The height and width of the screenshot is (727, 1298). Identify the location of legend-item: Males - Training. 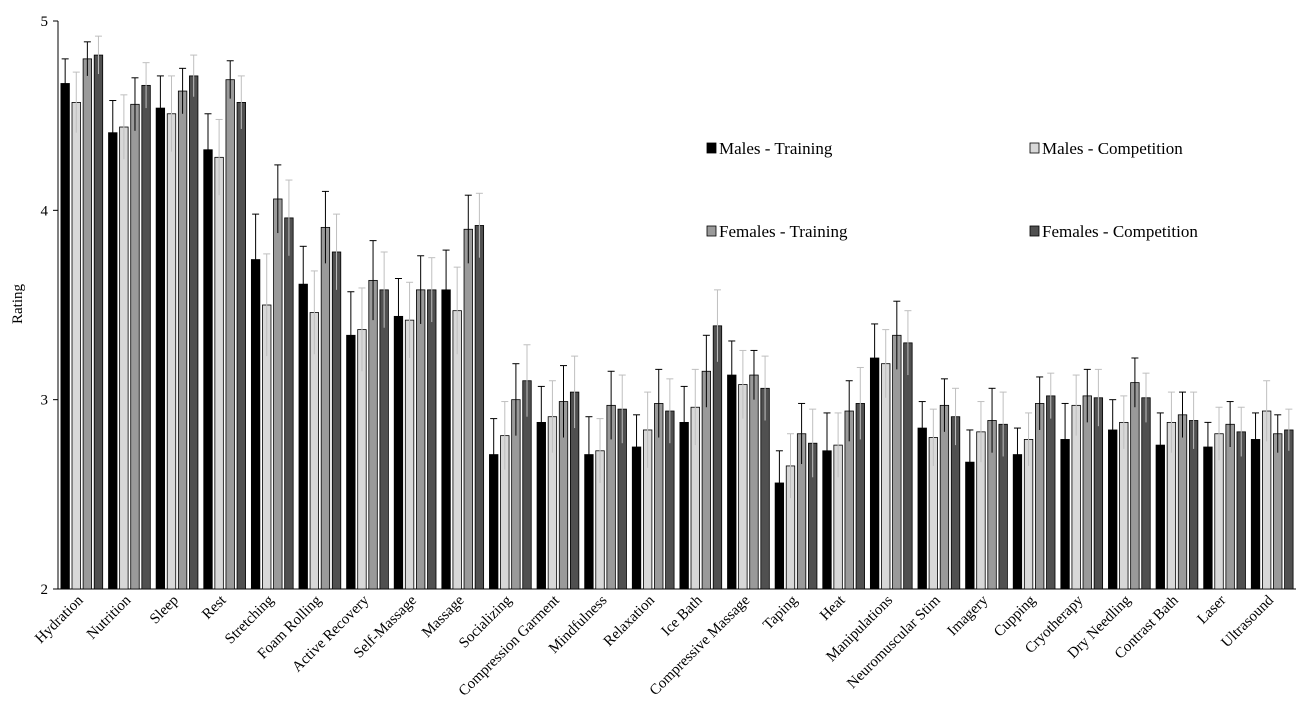
(769, 148).